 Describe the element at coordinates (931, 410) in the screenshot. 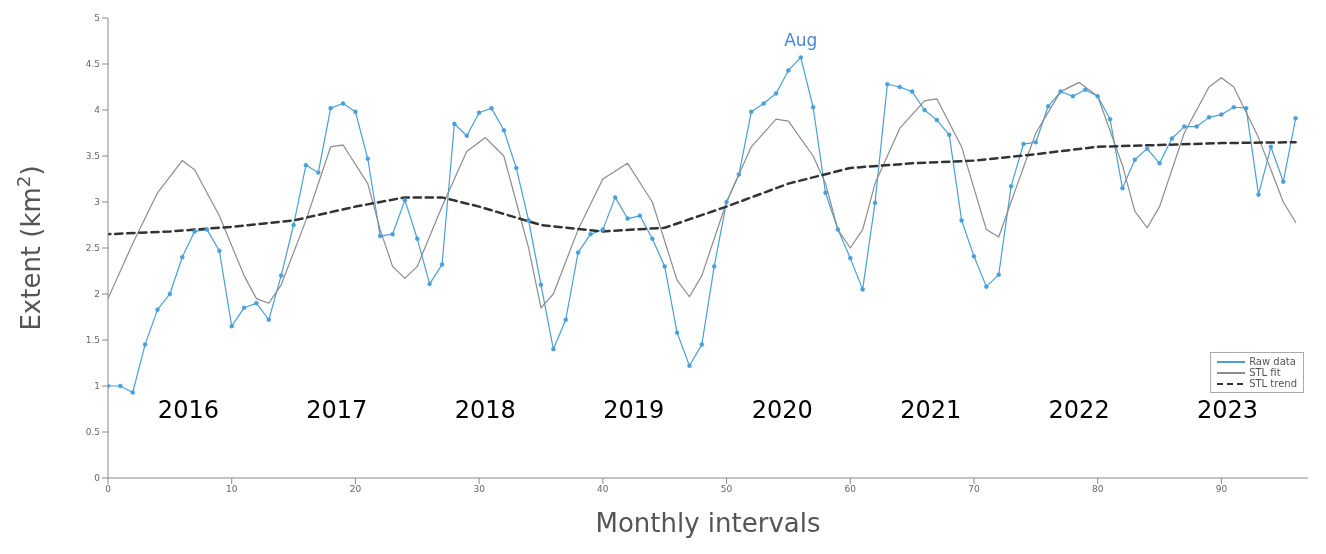

I see `annotation: 2021` at that location.